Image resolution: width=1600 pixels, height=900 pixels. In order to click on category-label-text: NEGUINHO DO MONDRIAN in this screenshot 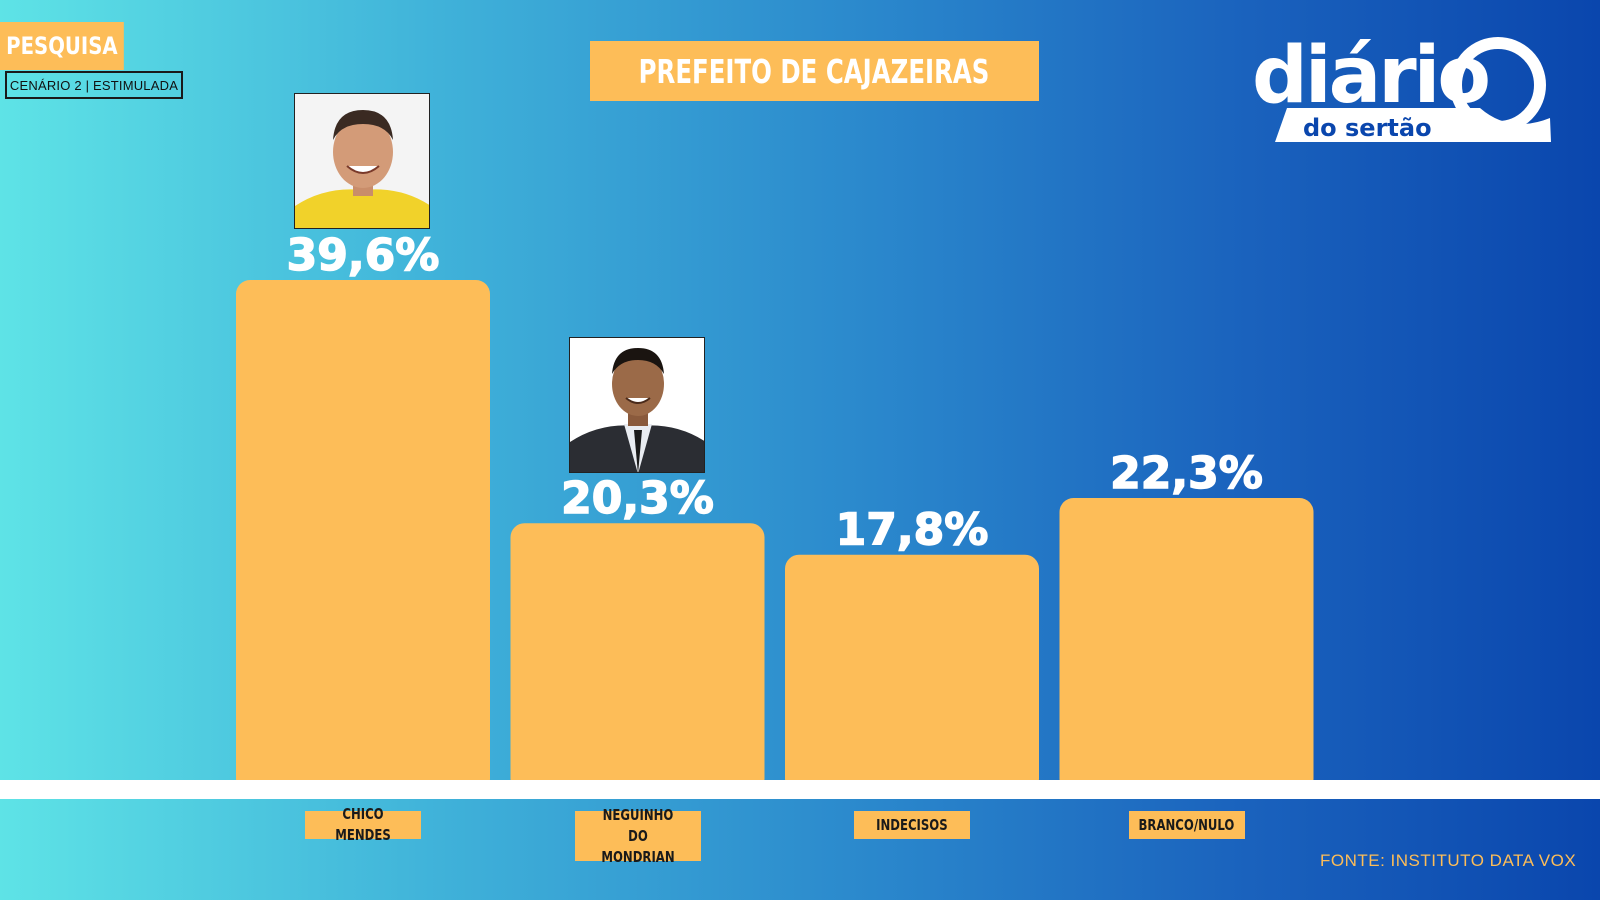, I will do `click(637, 836)`.